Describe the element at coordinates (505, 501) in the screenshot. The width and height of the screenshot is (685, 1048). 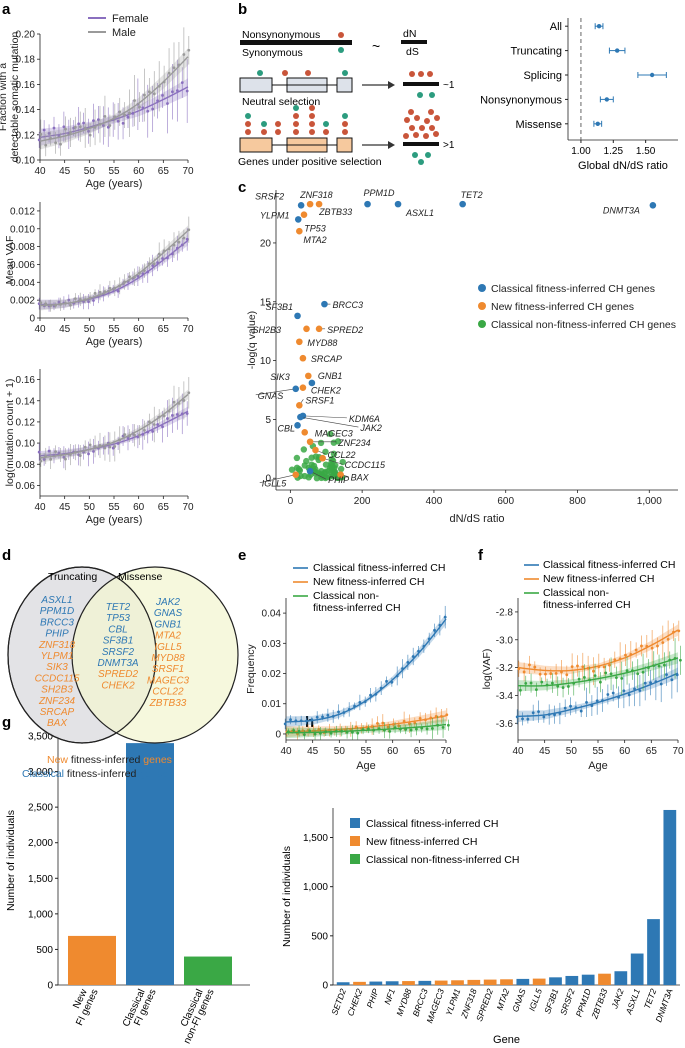
I see `x-tick-label: 600` at that location.